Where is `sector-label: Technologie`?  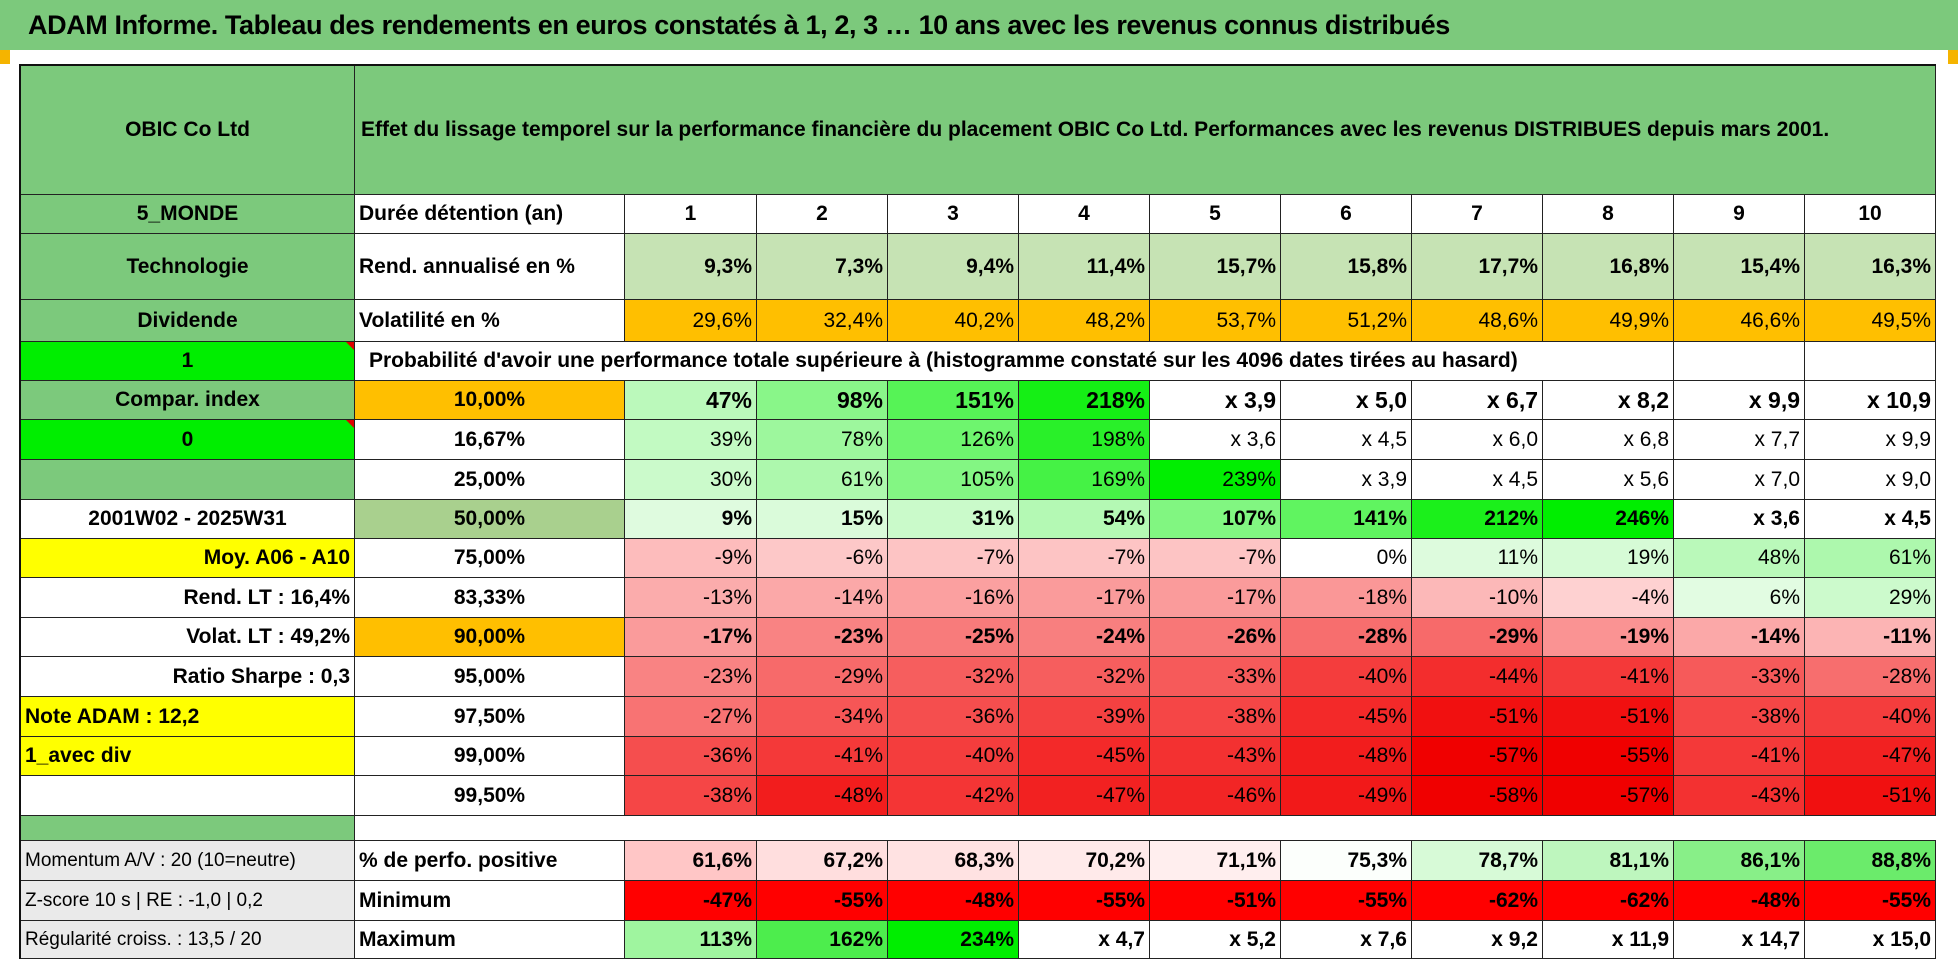
sector-label: Technologie is located at coordinates (188, 267).